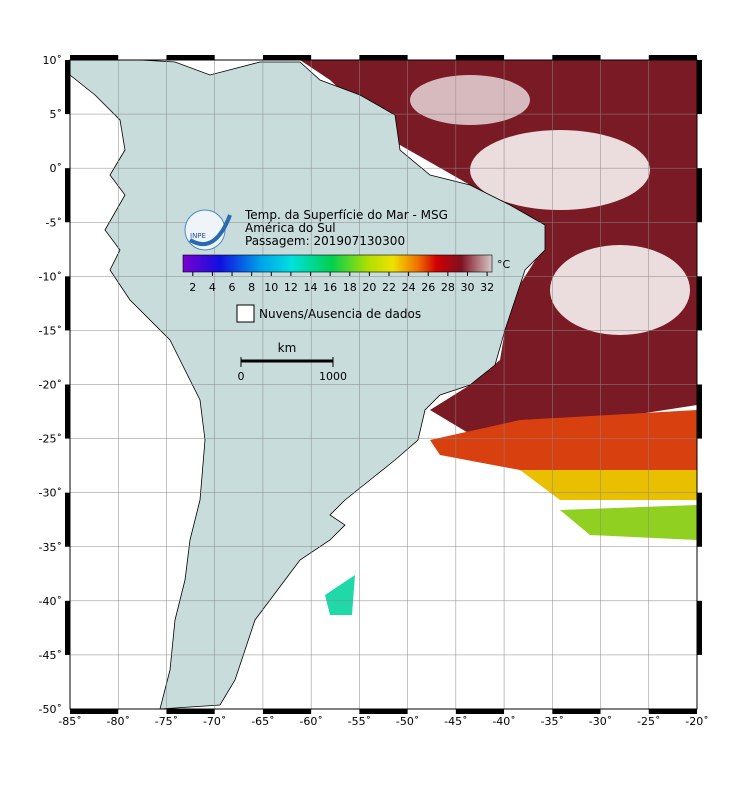  Describe the element at coordinates (330, 287) in the screenshot. I see `colorbar-tick-label: 16` at that location.